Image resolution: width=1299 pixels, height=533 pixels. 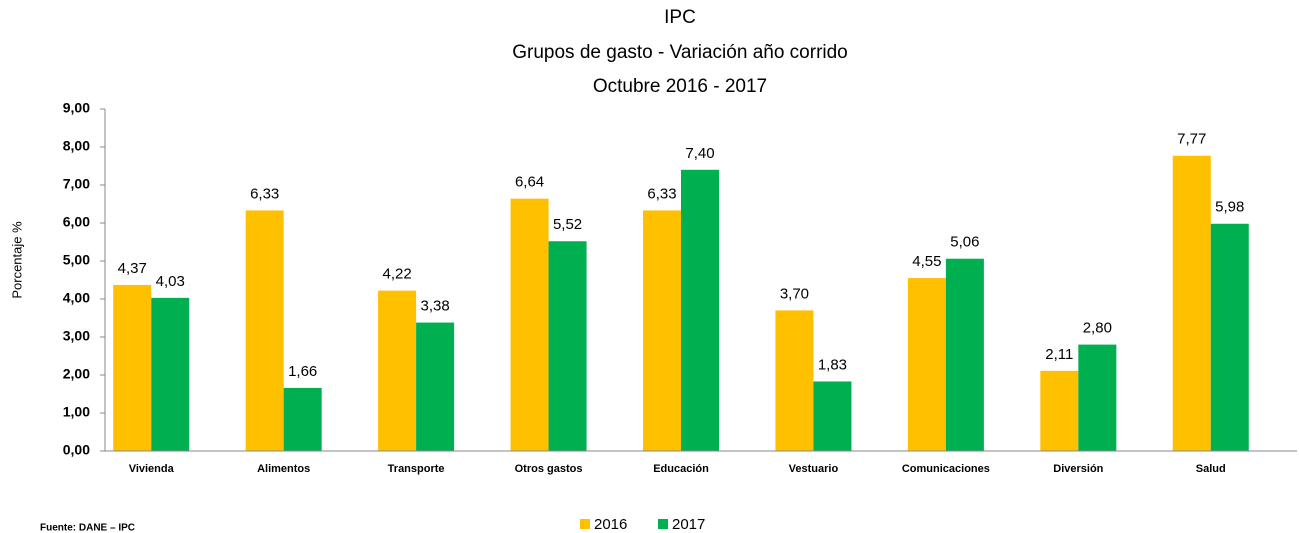 I want to click on value-label: 5,52, so click(x=567, y=224).